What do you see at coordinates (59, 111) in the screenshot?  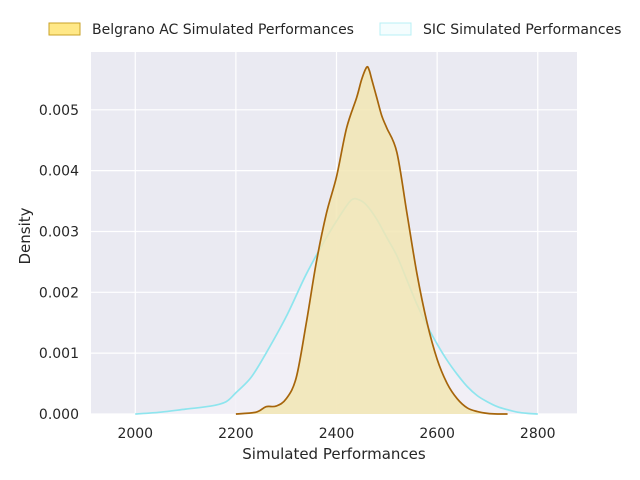 I see `y-tick-label: 0.005` at bounding box center [59, 111].